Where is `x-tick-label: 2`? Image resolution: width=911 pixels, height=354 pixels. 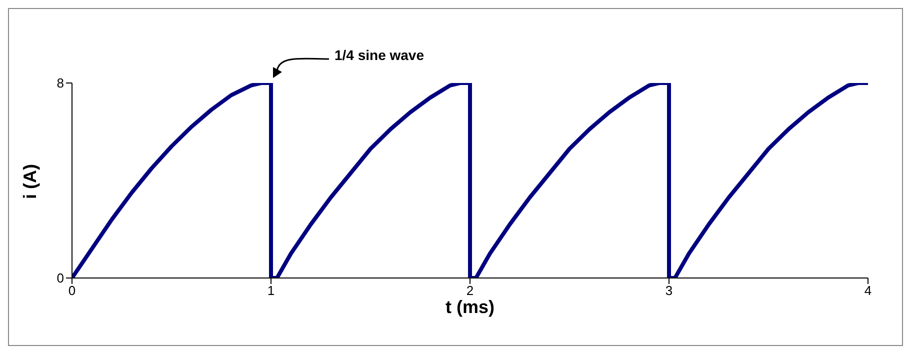 x-tick-label: 2 is located at coordinates (470, 290).